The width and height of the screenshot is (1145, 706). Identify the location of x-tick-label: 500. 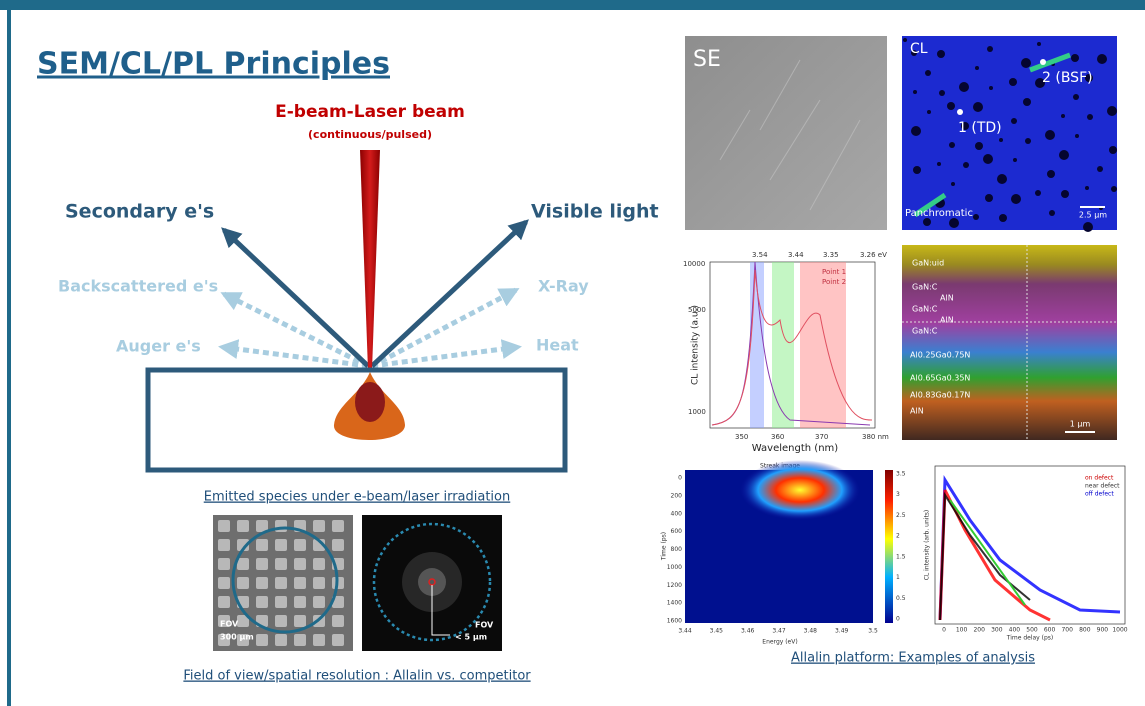
(1032, 630).